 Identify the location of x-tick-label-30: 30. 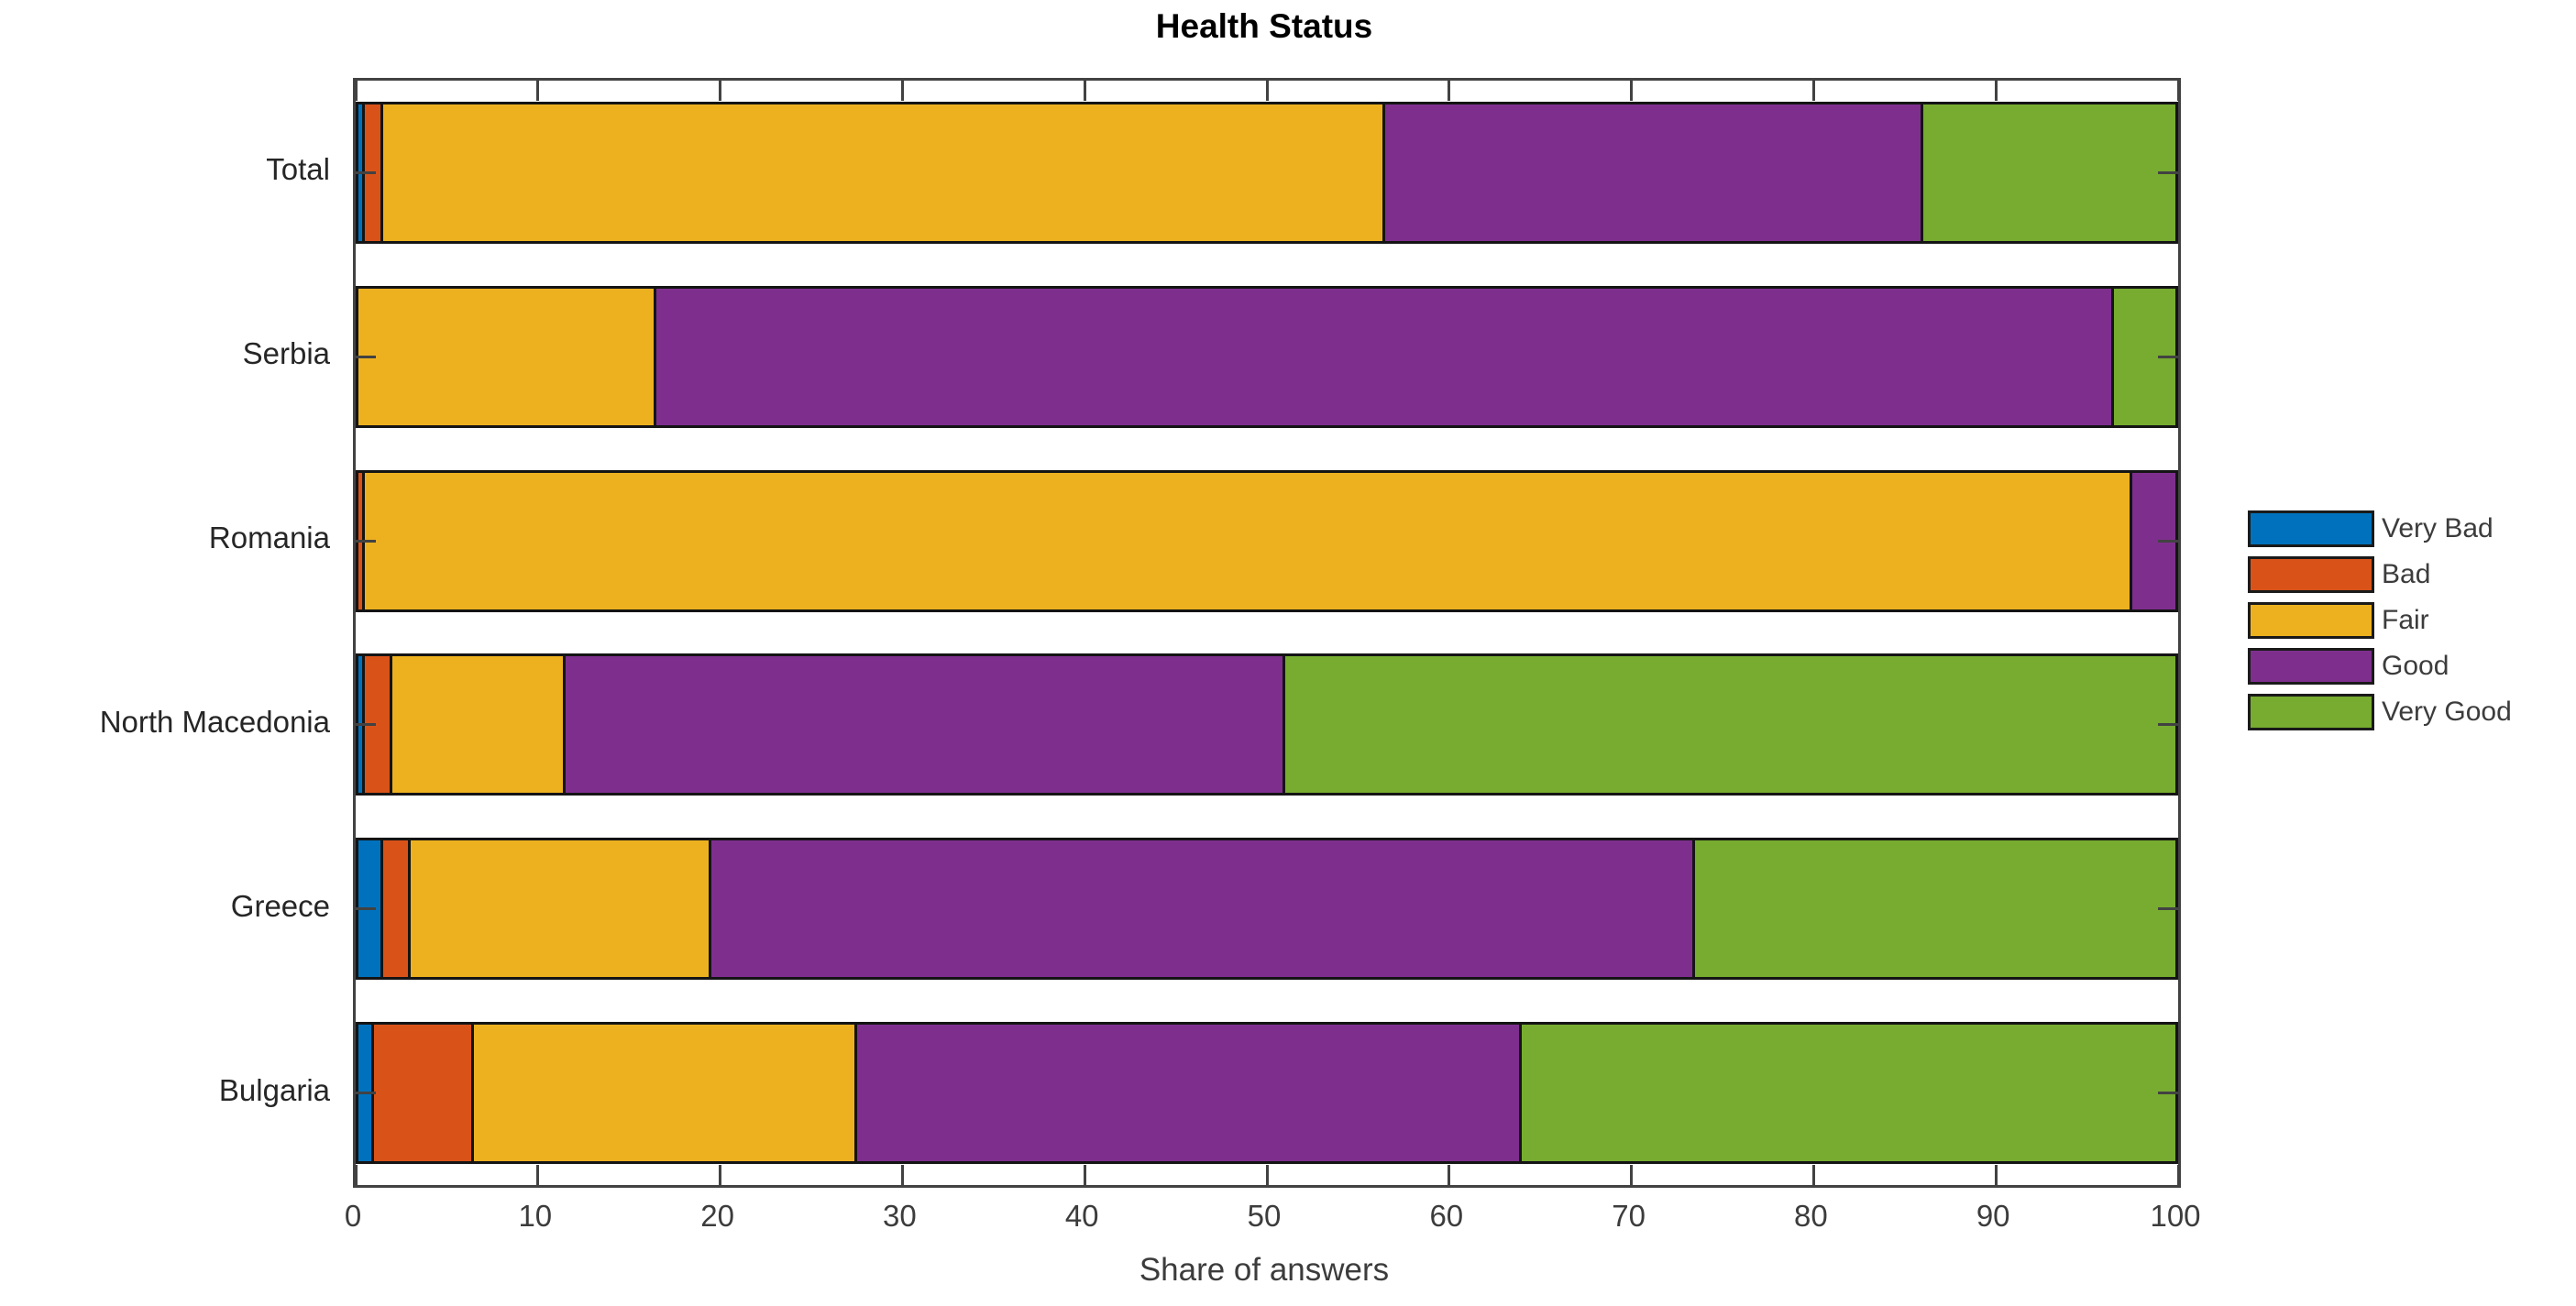
(900, 1216).